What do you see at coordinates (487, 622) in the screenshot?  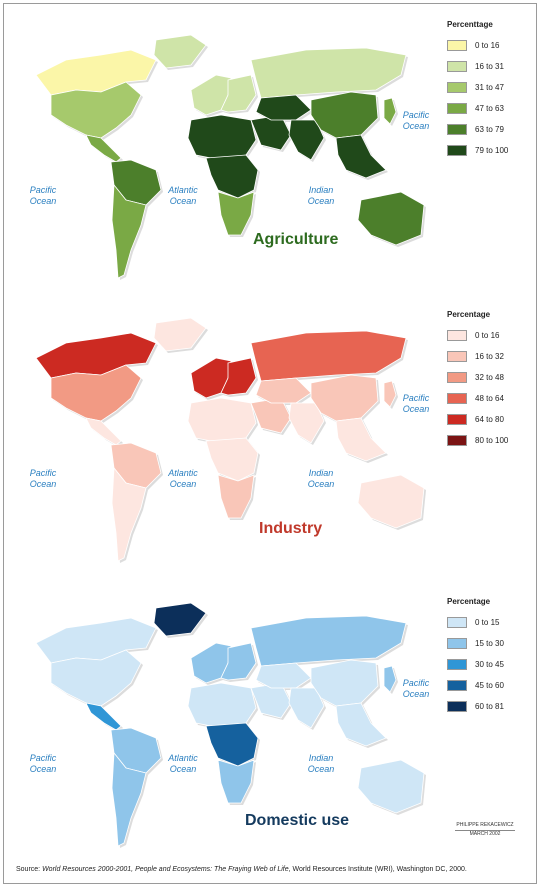 I see `legend-label: 0 to 15` at bounding box center [487, 622].